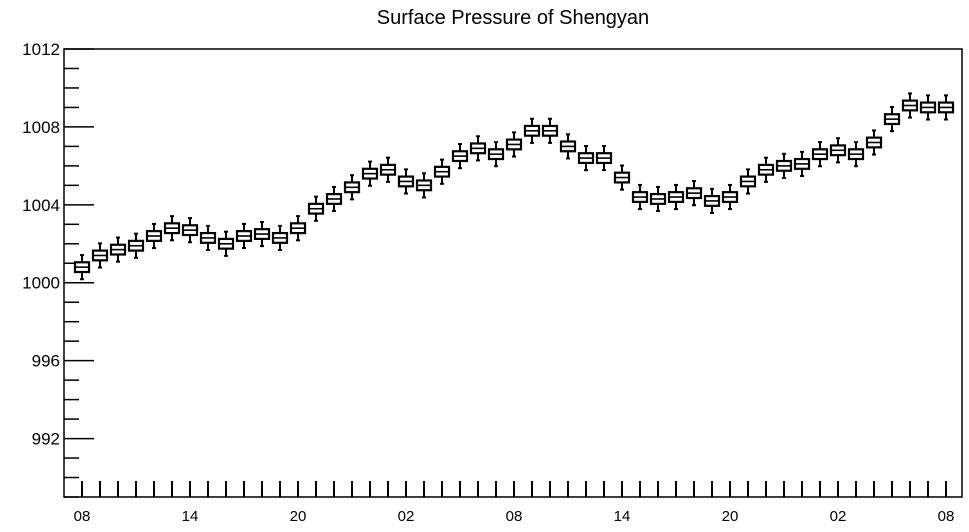 The height and width of the screenshot is (532, 969). I want to click on y-axis: 992 996 1000 1004 1008 1012, so click(58, 269).